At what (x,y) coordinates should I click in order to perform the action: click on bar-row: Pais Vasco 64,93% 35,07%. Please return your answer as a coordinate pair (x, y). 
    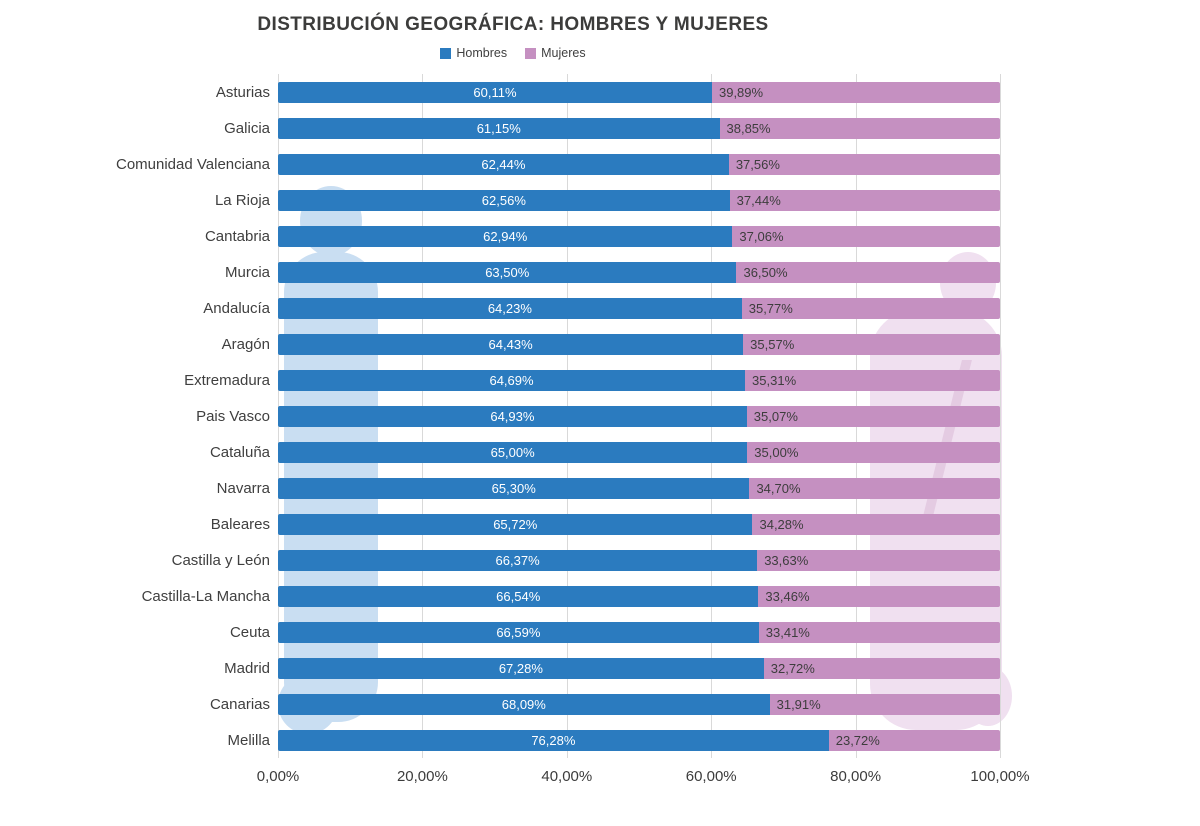
    Looking at the image, I should click on (504, 416).